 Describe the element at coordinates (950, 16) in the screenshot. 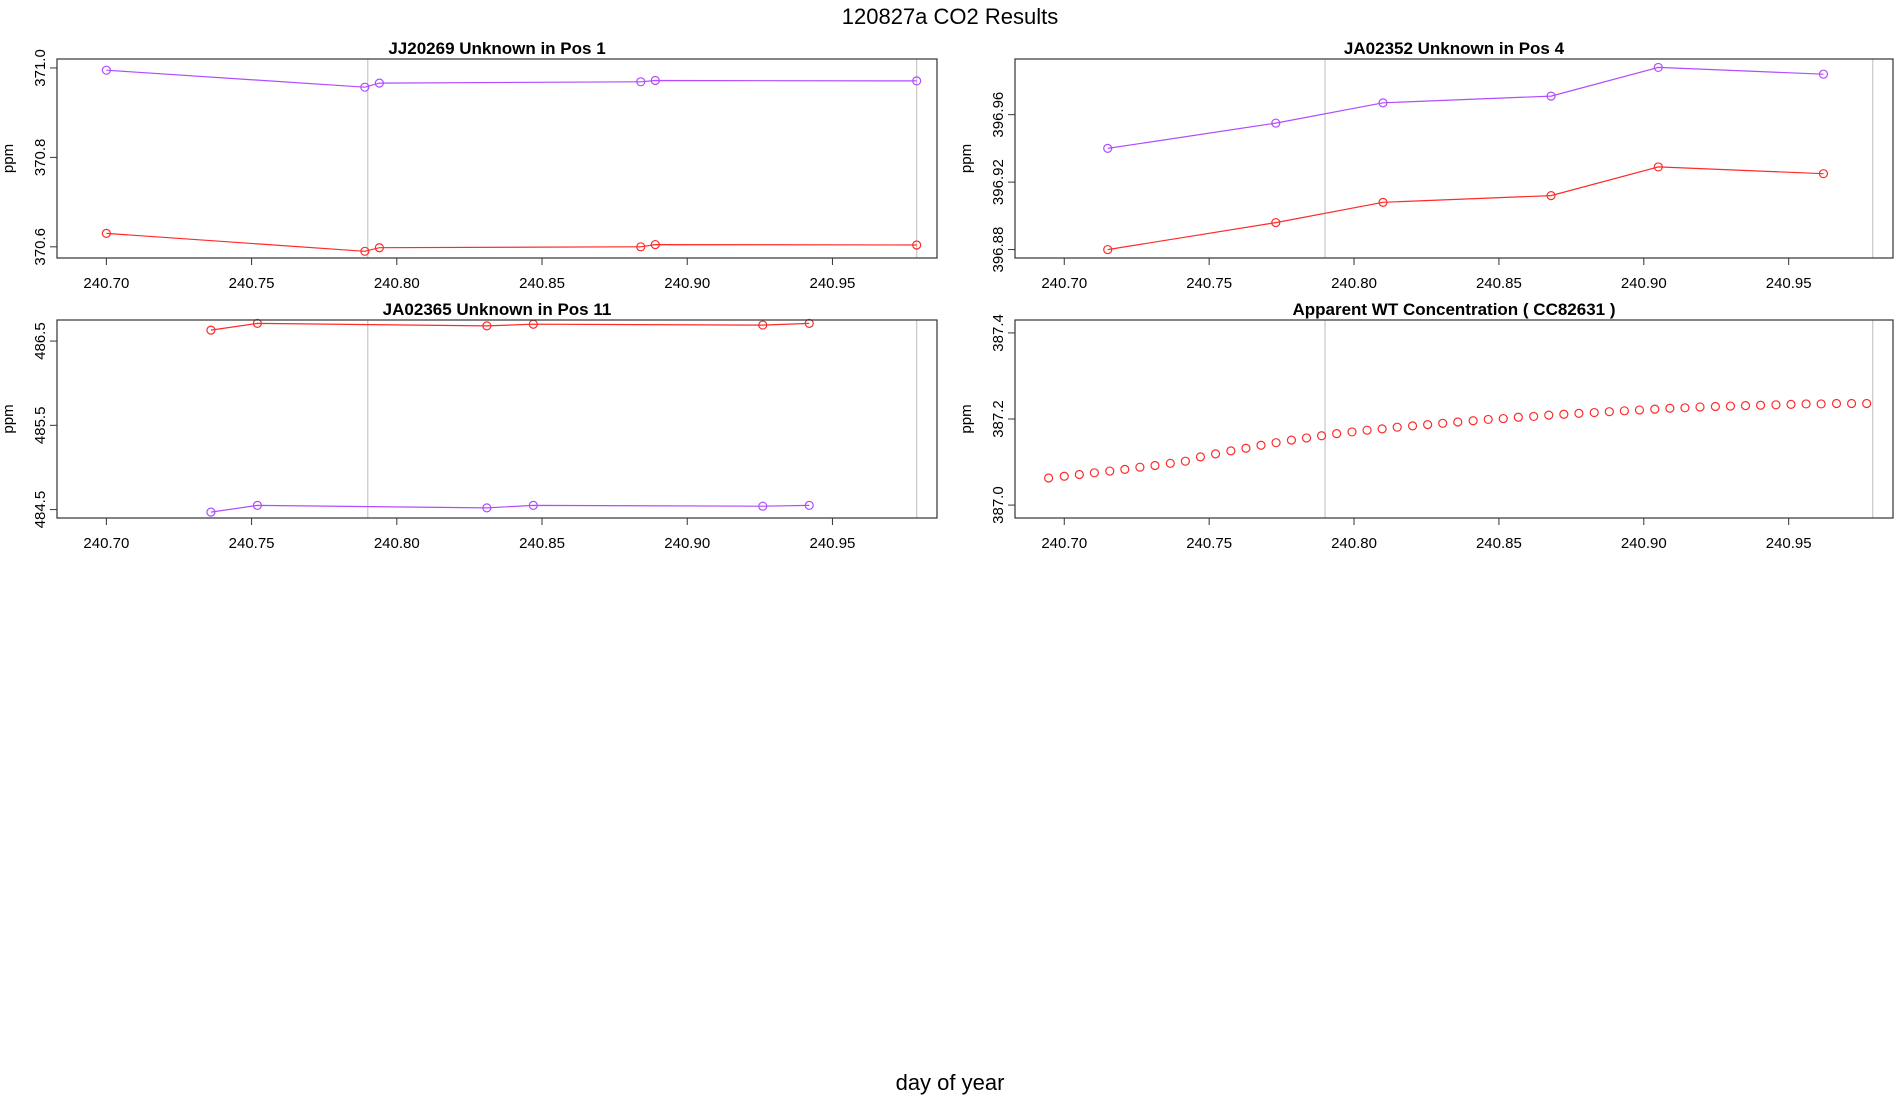

I see `chart-title: 120827a CO2 Results` at that location.